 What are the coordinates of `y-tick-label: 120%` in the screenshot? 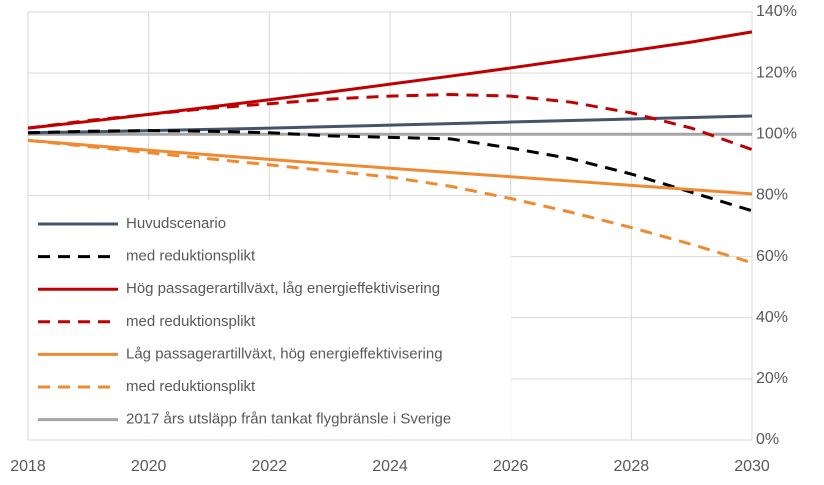 It's located at (776, 72).